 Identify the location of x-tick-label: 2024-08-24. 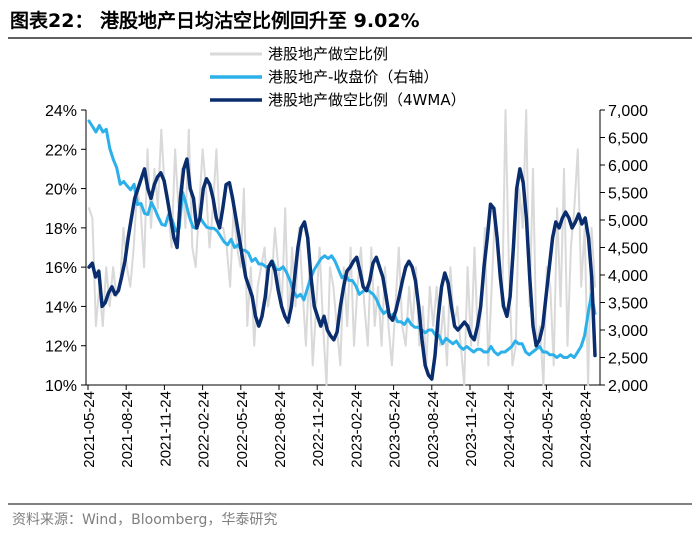
(586, 429).